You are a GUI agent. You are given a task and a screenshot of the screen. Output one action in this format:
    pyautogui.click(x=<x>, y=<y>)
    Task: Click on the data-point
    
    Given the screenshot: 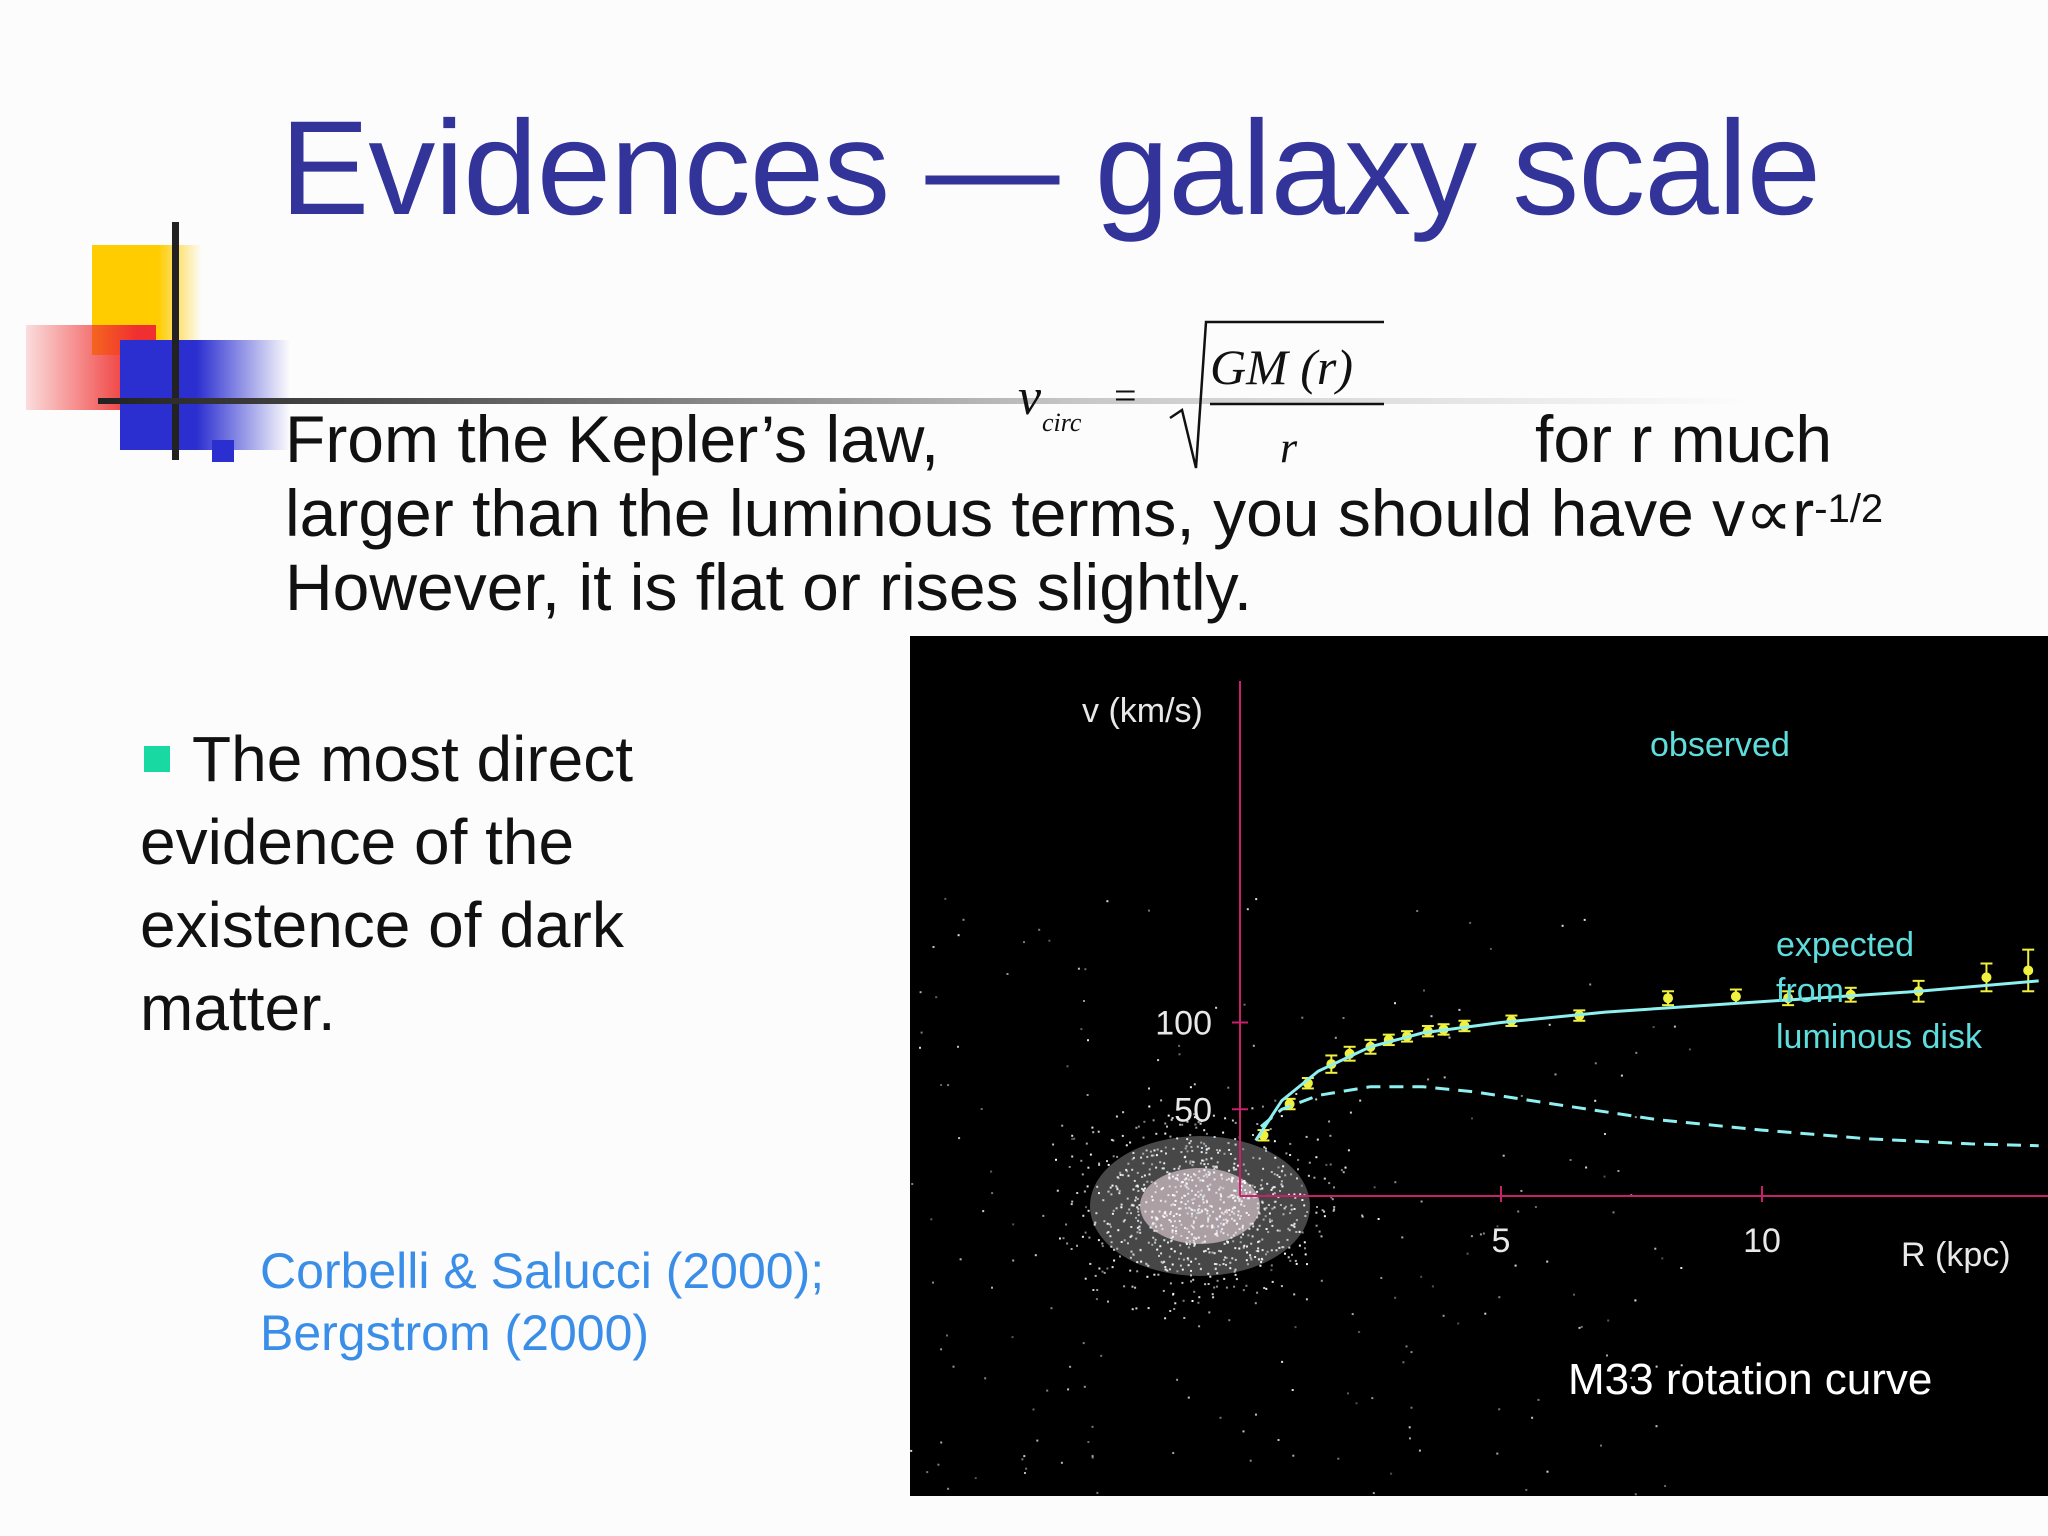 What is the action you would take?
    pyautogui.click(x=1735, y=996)
    